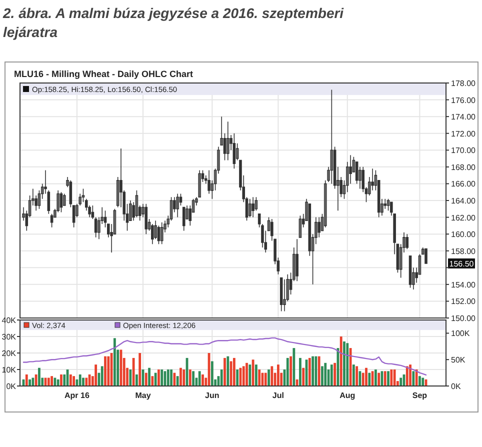 Image resolution: width=482 pixels, height=447 pixels. What do you see at coordinates (9, 337) in the screenshot?
I see `y-tick-label: 30K` at bounding box center [9, 337].